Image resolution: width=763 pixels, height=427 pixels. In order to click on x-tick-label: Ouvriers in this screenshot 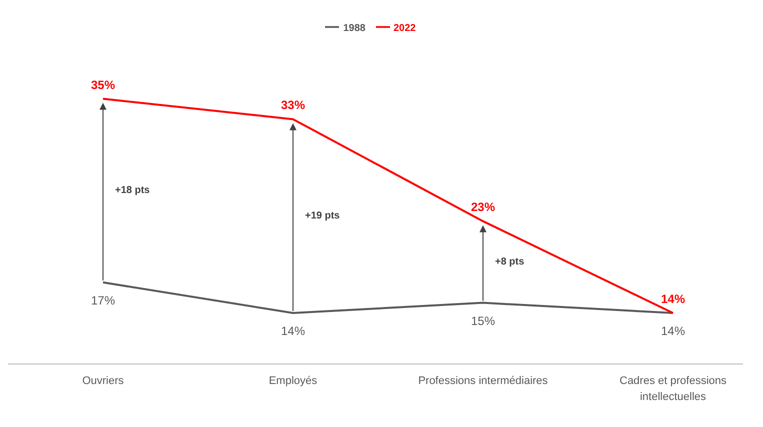, I will do `click(103, 381)`.